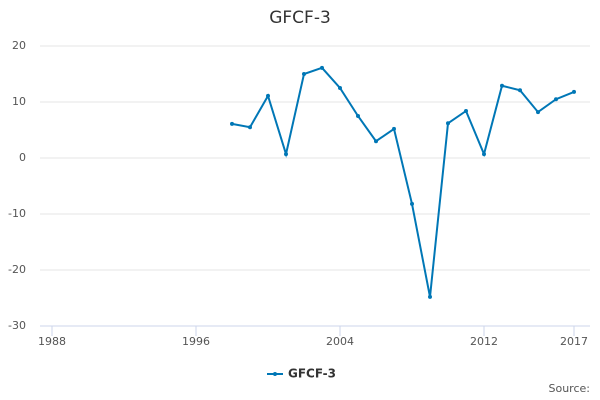 The height and width of the screenshot is (400, 600). Describe the element at coordinates (300, 18) in the screenshot. I see `chart-title: GFCF-3` at that location.